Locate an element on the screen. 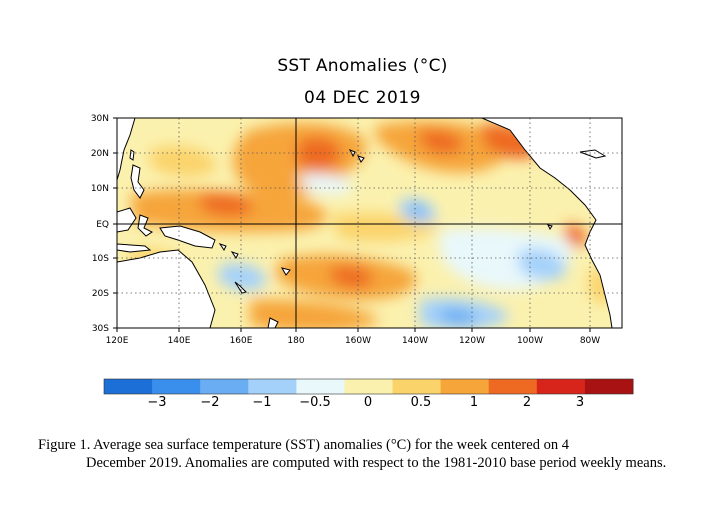  lon-label: 140E is located at coordinates (179, 341).